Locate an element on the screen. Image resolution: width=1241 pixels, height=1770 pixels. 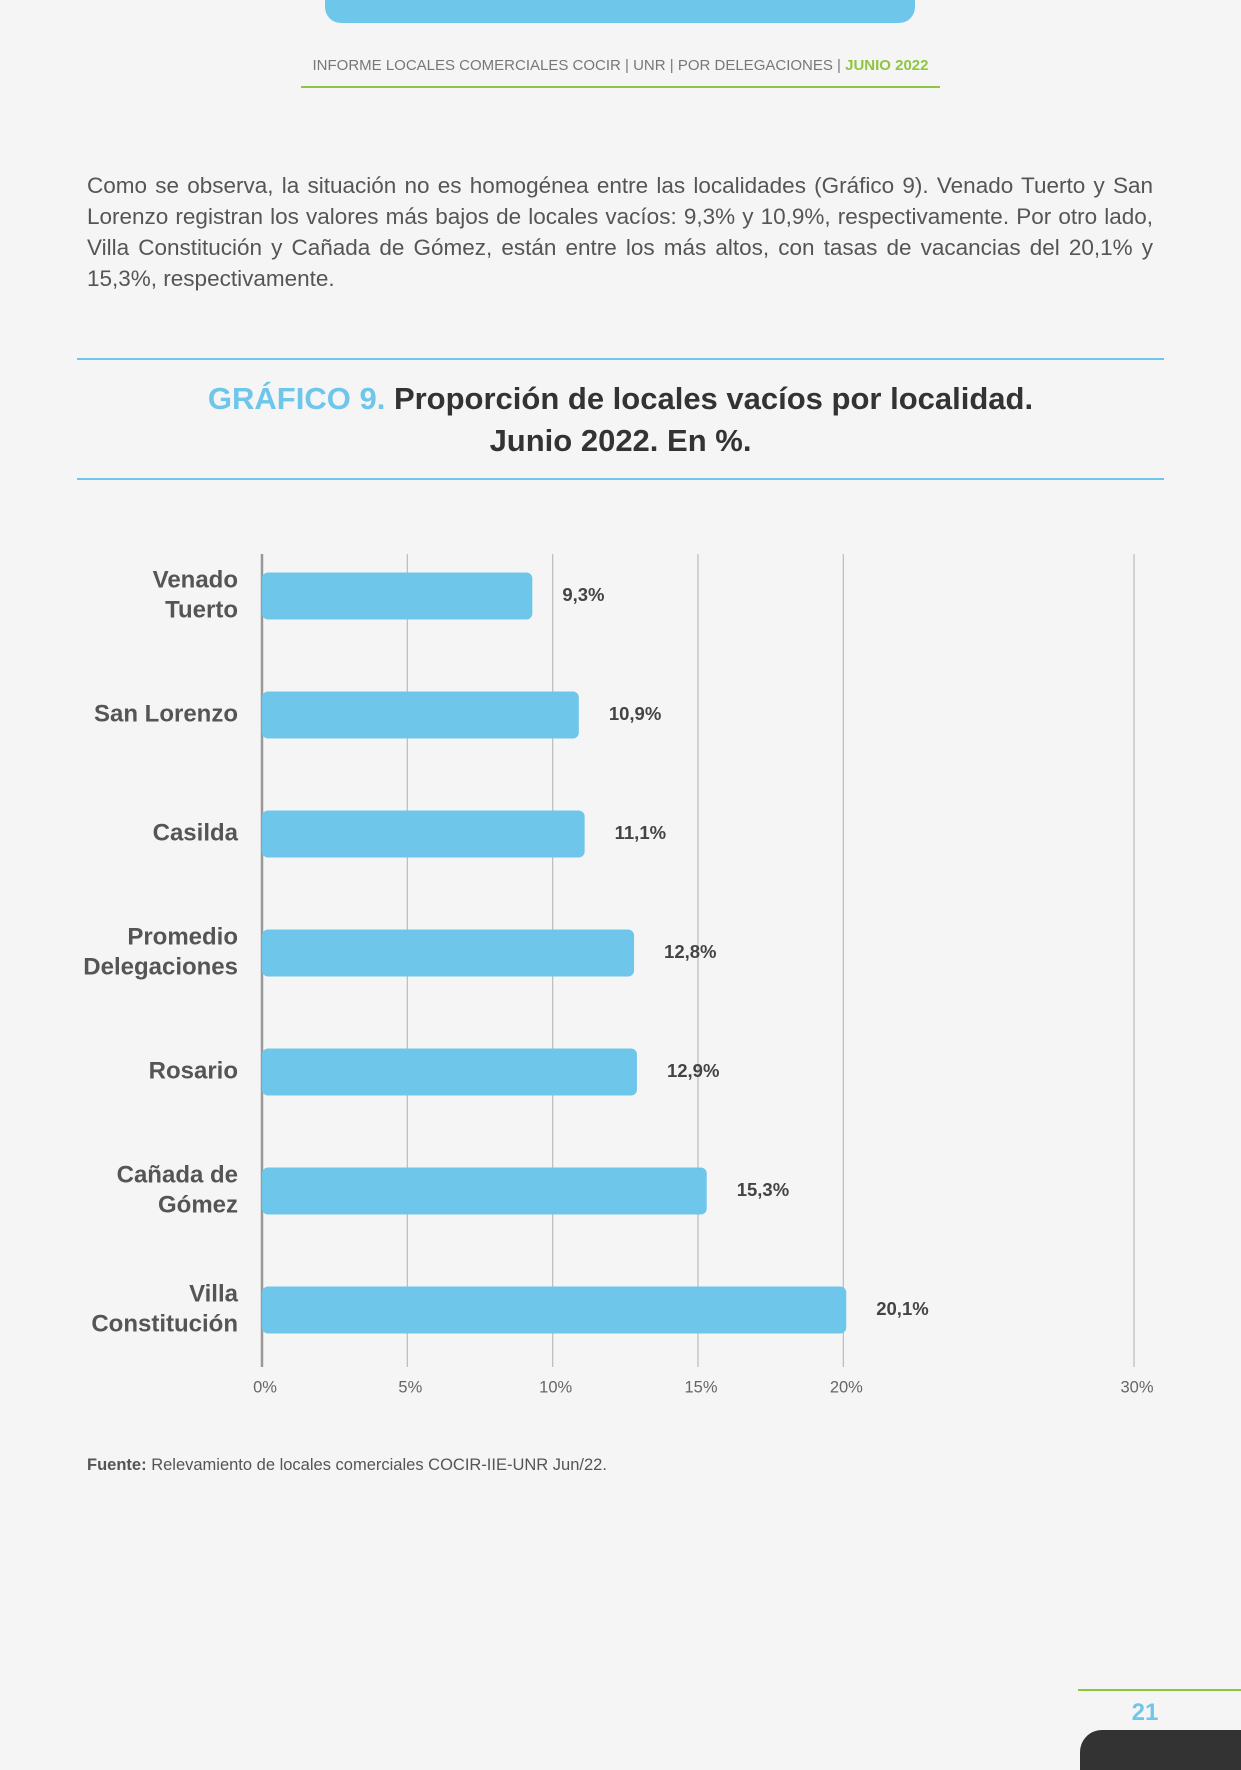
value-label: 10,9% is located at coordinates (635, 713).